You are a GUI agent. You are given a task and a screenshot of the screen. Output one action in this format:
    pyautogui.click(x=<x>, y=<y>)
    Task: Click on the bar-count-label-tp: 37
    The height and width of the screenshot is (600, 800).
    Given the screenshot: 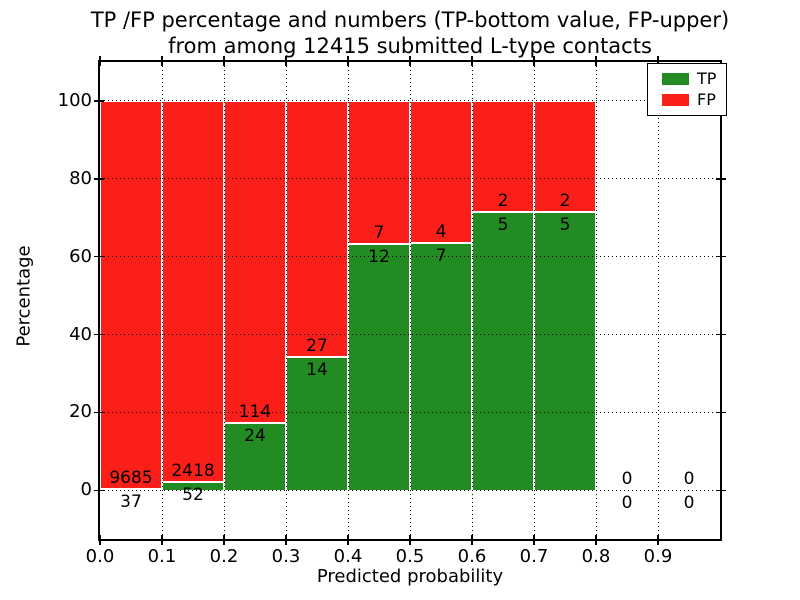 What is the action you would take?
    pyautogui.click(x=131, y=501)
    